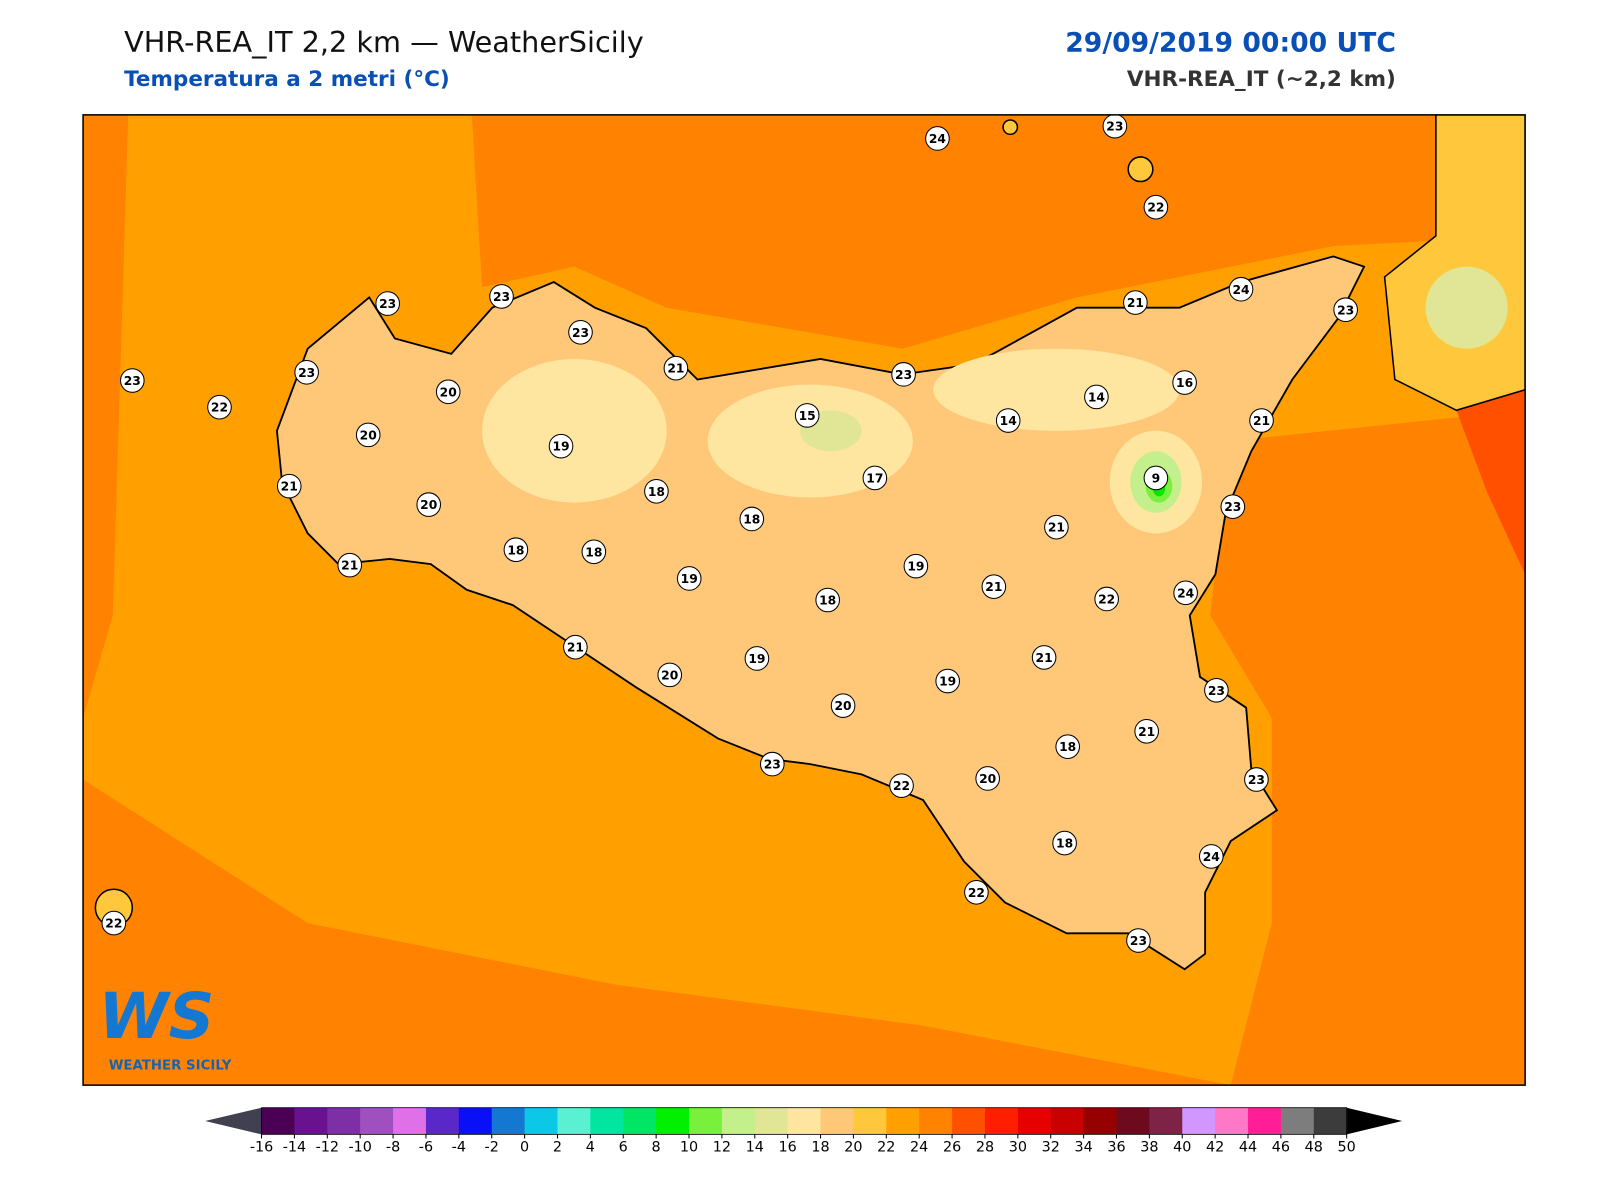 The height and width of the screenshot is (1200, 1600). Describe the element at coordinates (1374, 1121) in the screenshot. I see `colorbar-over` at that location.